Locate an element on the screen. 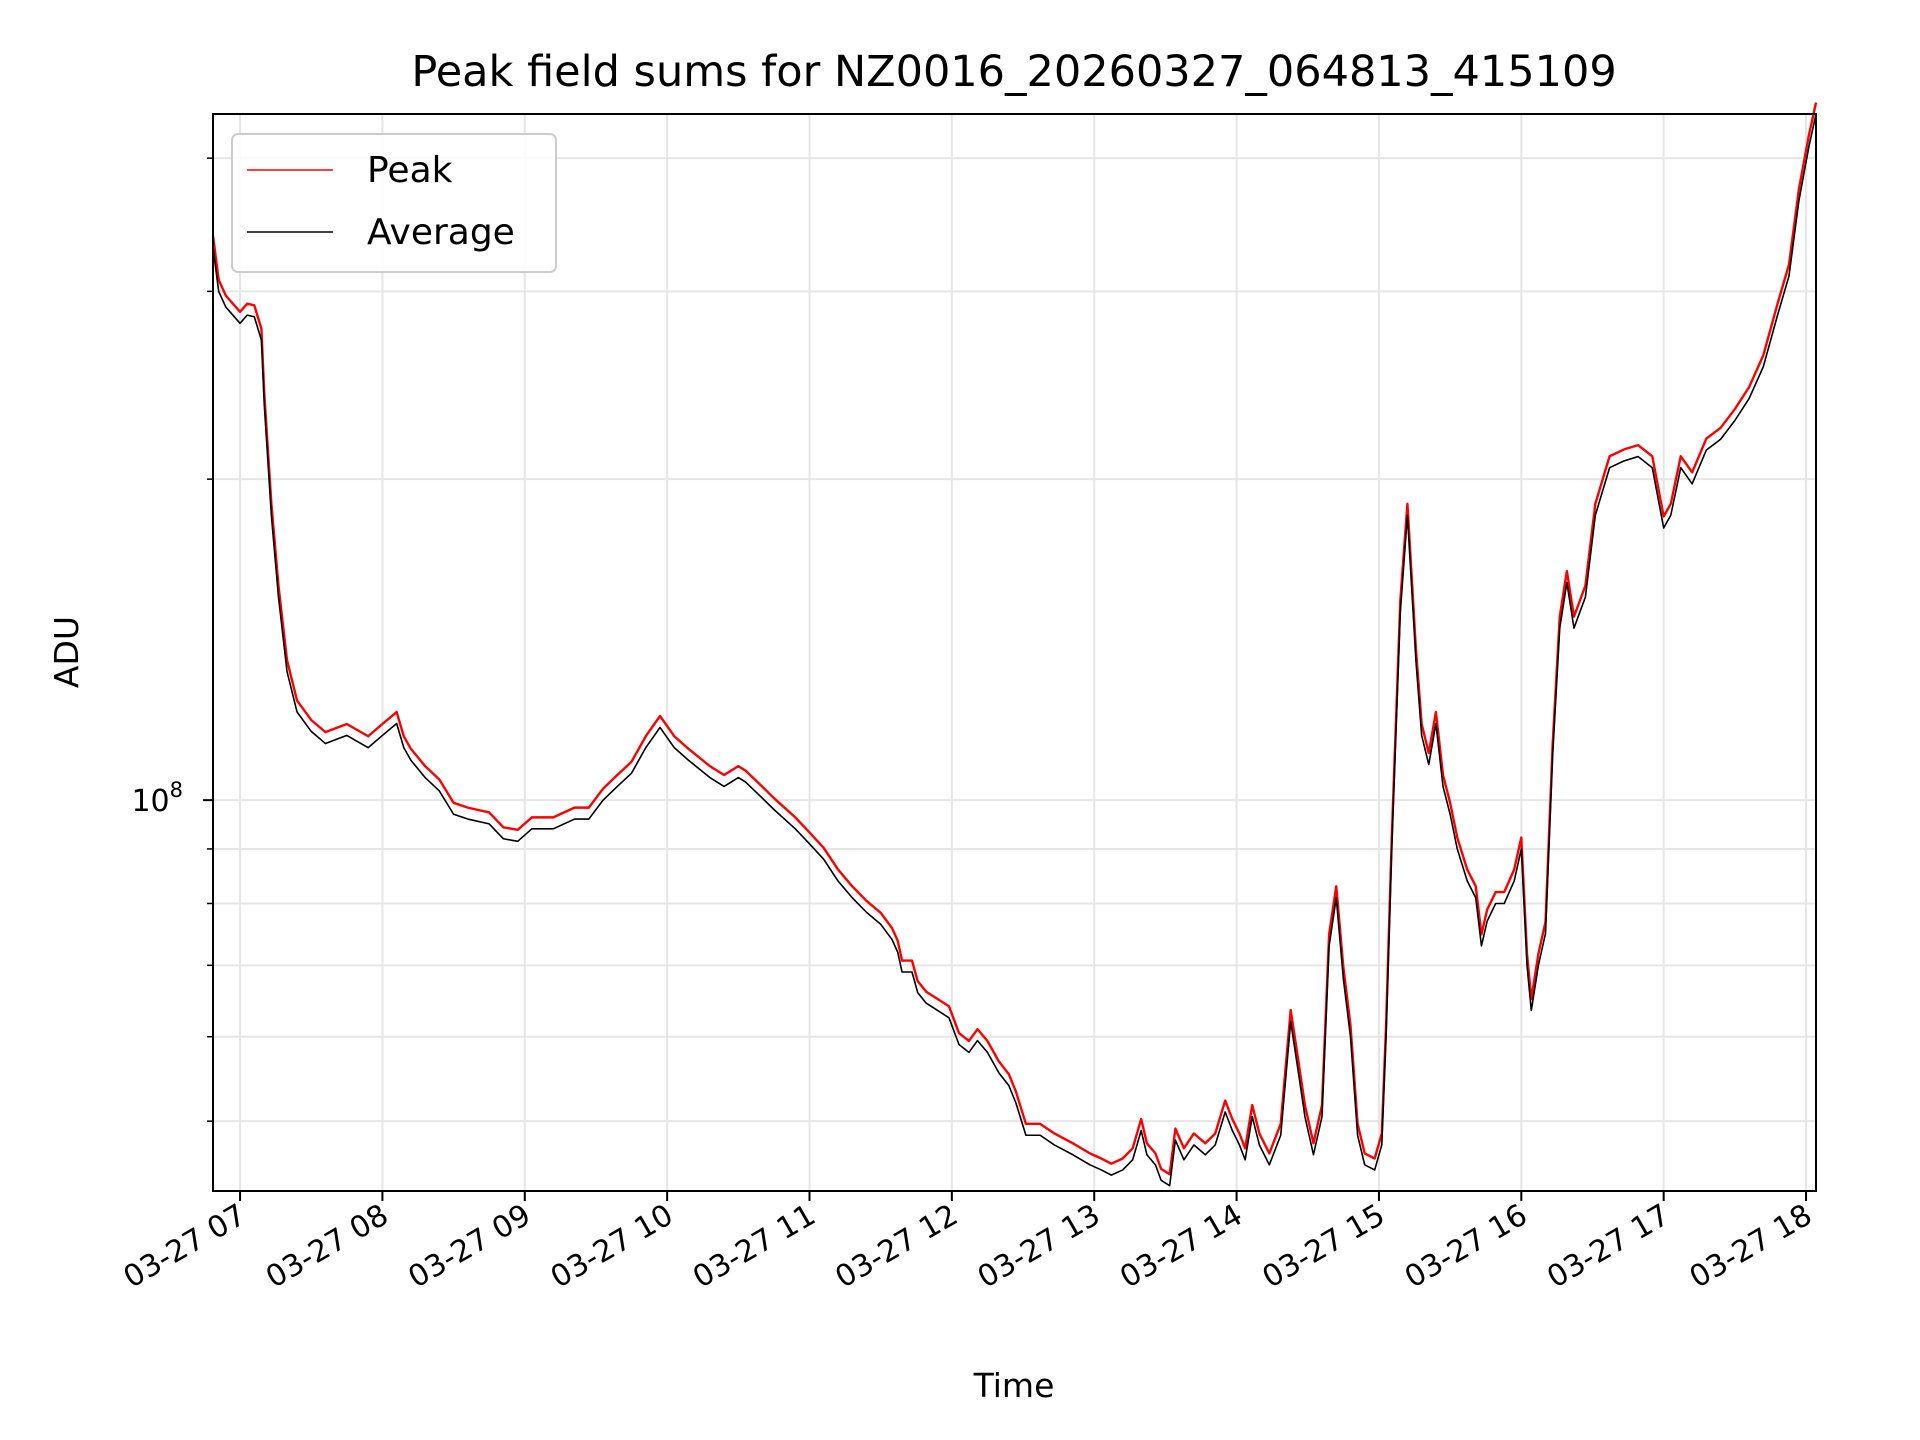 The width and height of the screenshot is (1920, 1440). legend-label-average: Average is located at coordinates (441, 232).